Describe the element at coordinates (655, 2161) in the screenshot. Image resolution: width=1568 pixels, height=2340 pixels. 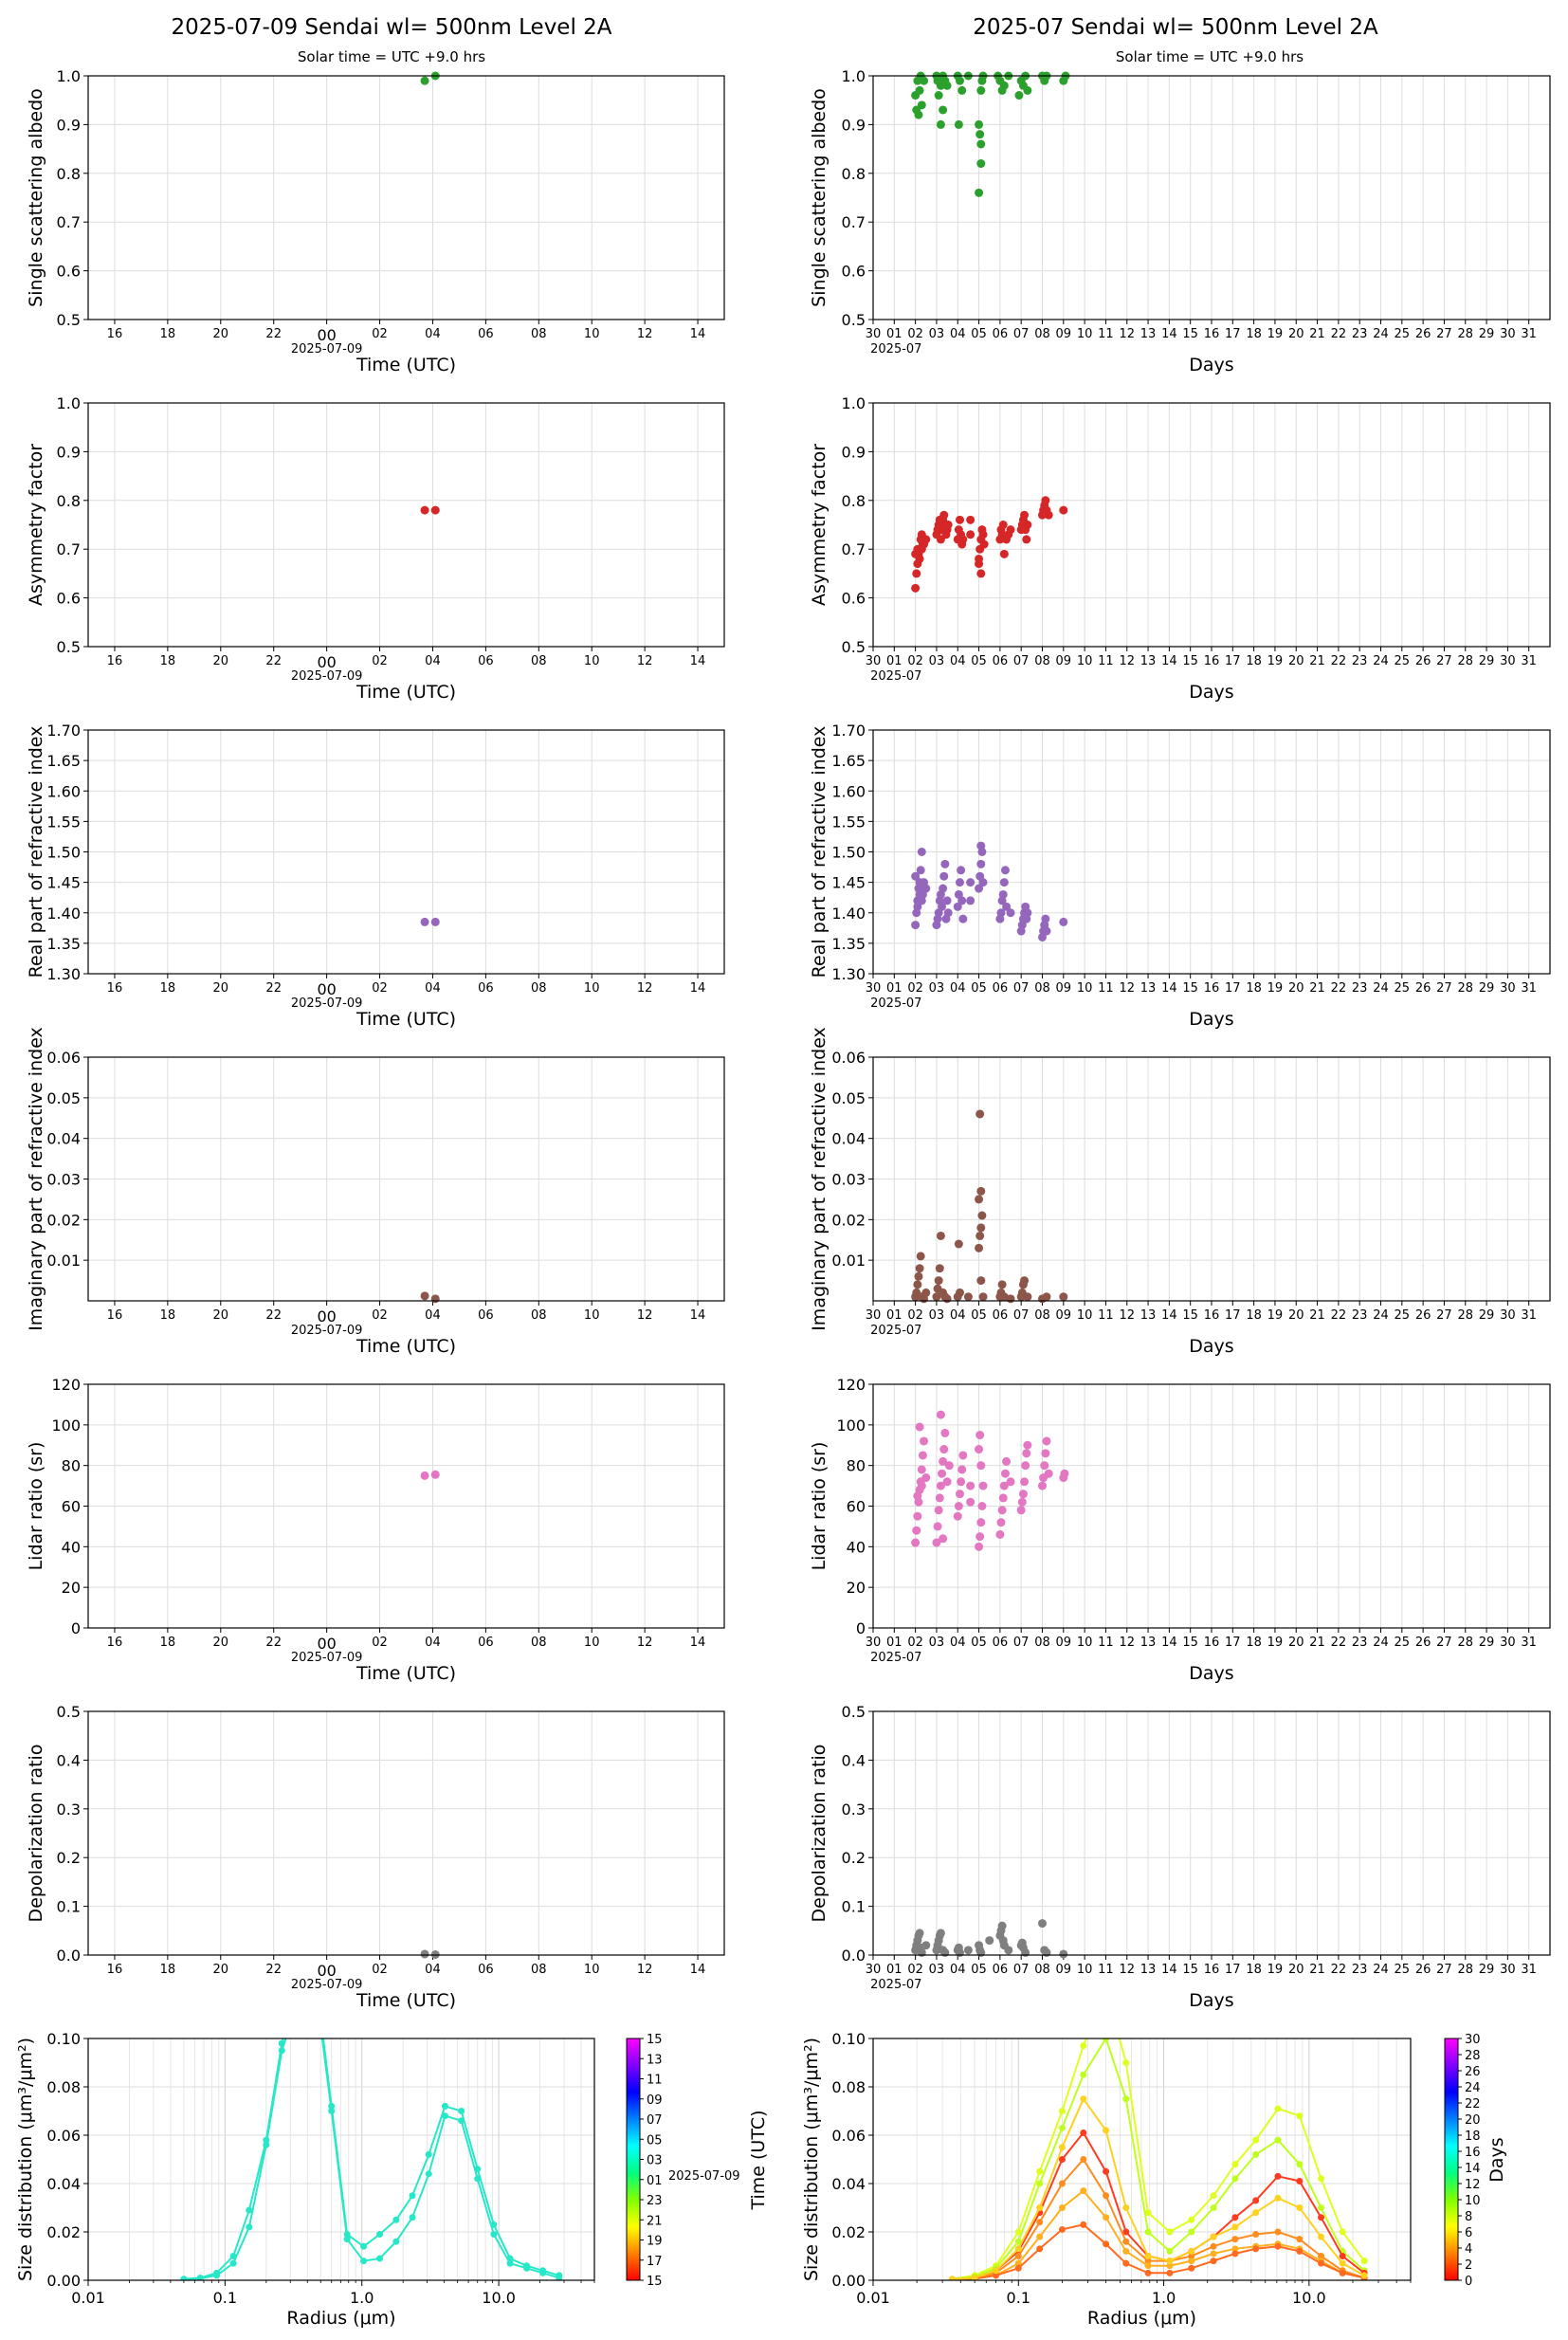
I see `left-colorbar-tick-label: 03` at that location.